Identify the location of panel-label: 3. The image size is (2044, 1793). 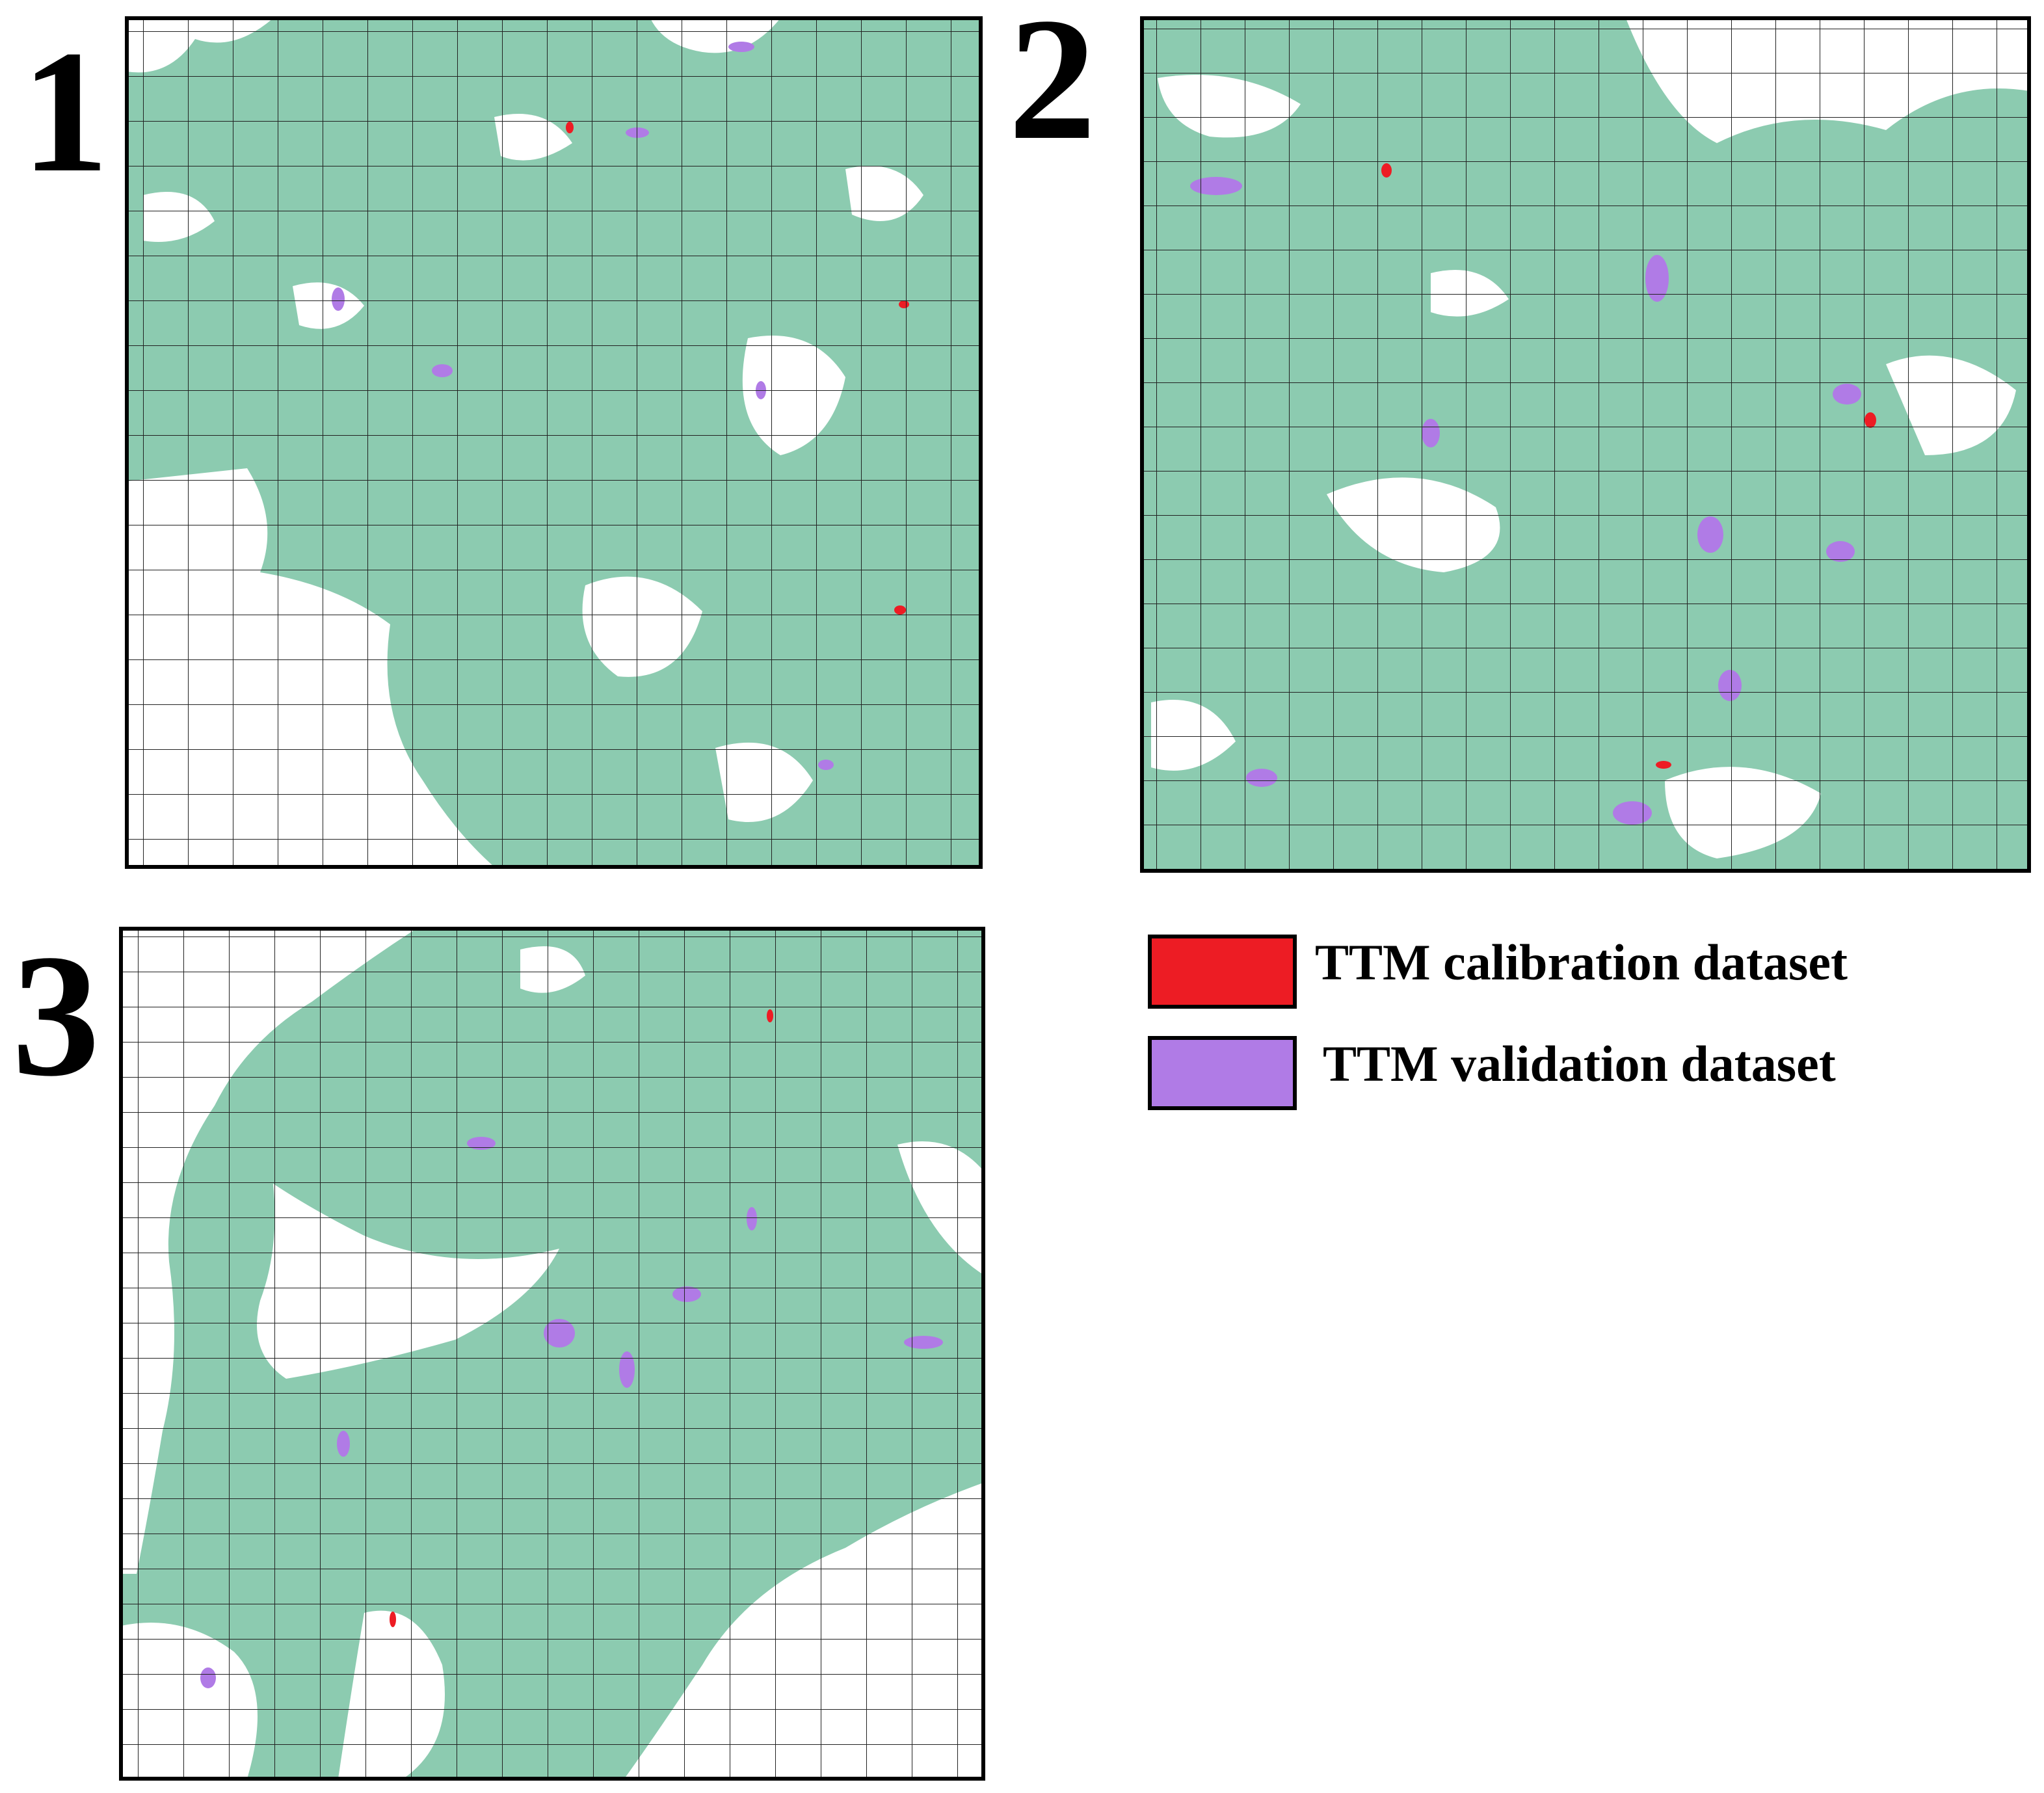
(56, 1015).